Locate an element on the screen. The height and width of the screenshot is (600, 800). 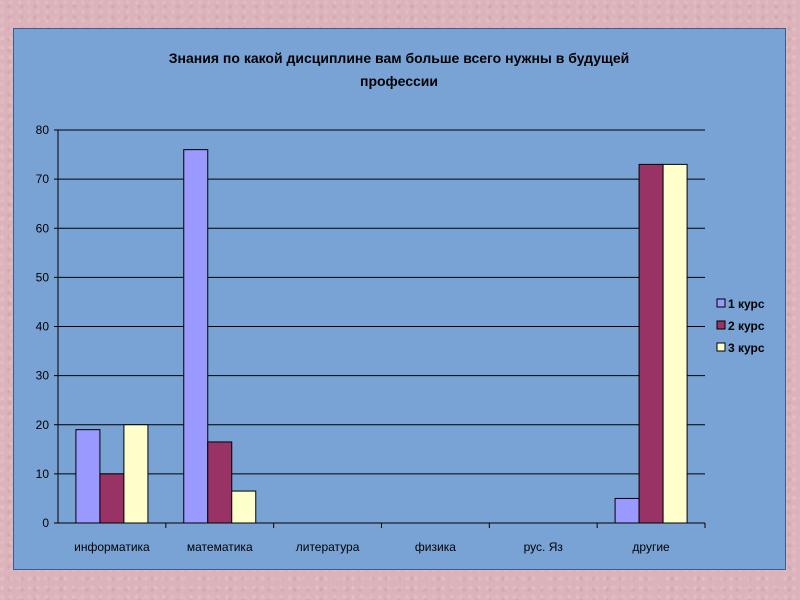
legend: 1 курс 2 курс 3 курс is located at coordinates (740, 326).